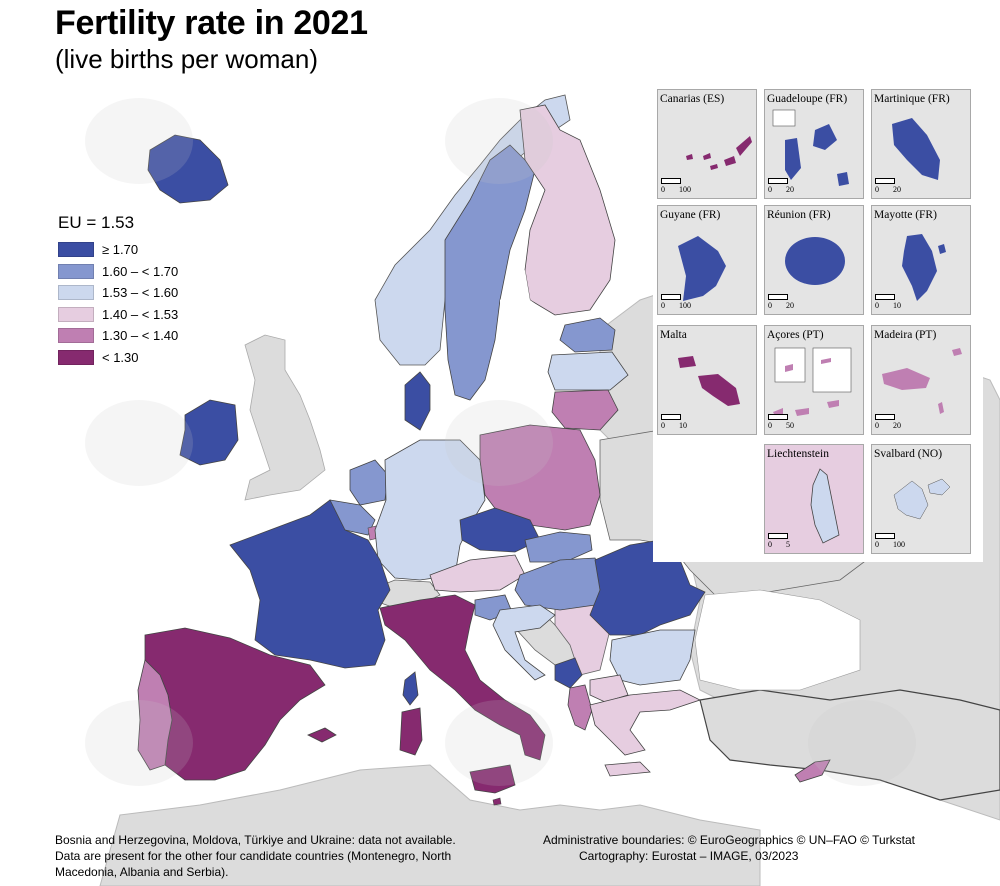 The image size is (1000, 886). What do you see at coordinates (411, 731) in the screenshot?
I see `island-sardinia` at bounding box center [411, 731].